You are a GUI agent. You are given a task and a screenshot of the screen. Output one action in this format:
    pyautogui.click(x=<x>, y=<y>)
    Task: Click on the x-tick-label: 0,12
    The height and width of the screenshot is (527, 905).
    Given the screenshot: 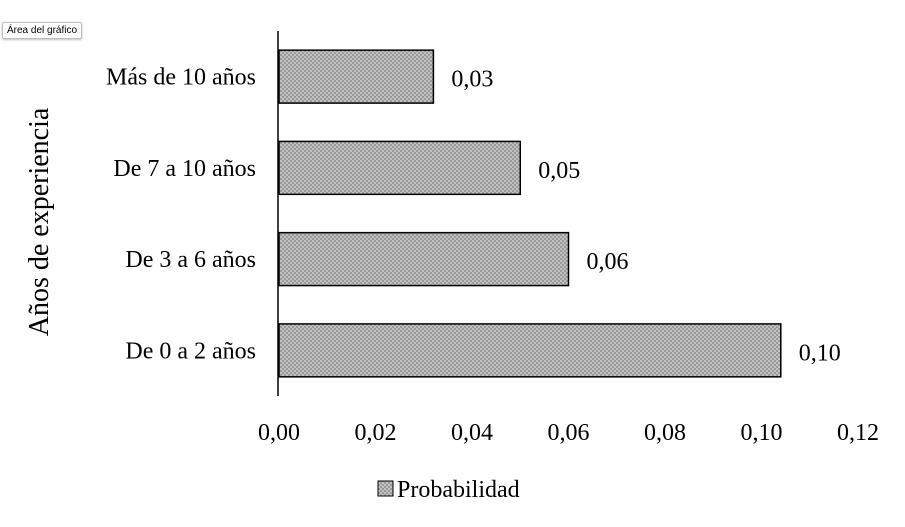 What is the action you would take?
    pyautogui.click(x=858, y=433)
    